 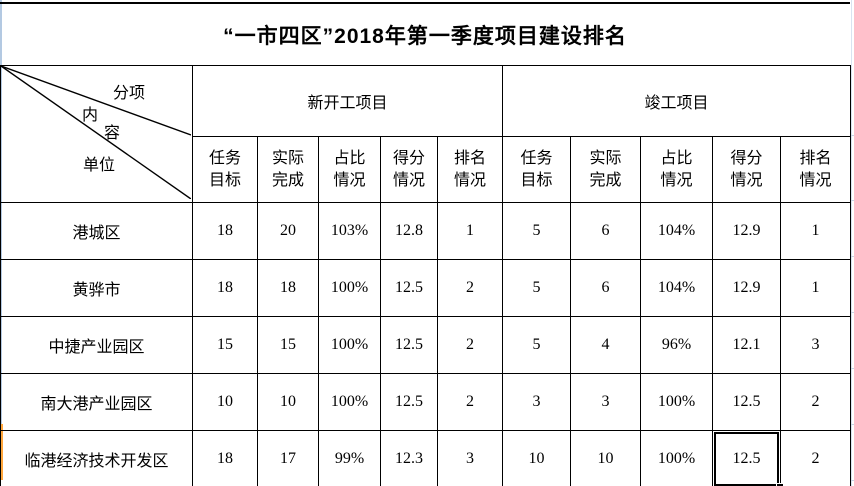 What do you see at coordinates (96, 288) in the screenshot?
I see `unit-cell: 黄骅市` at bounding box center [96, 288].